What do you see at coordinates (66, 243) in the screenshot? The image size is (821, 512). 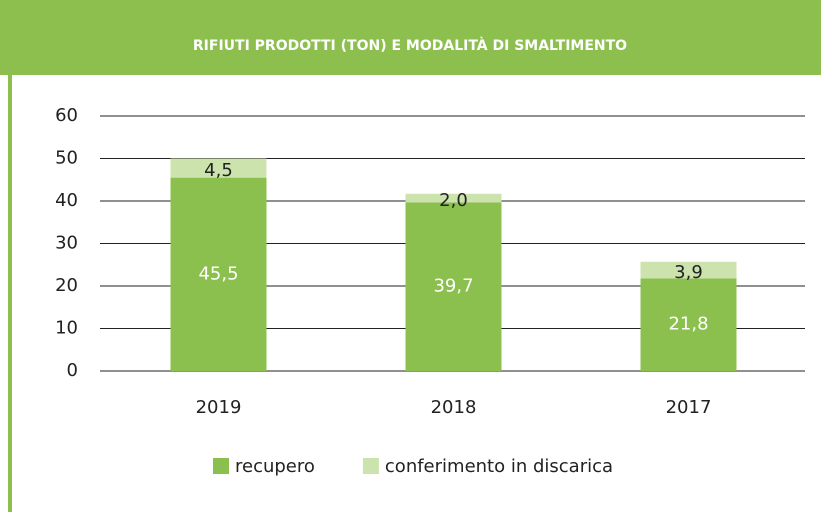 I see `y-tick-label: 30` at bounding box center [66, 243].